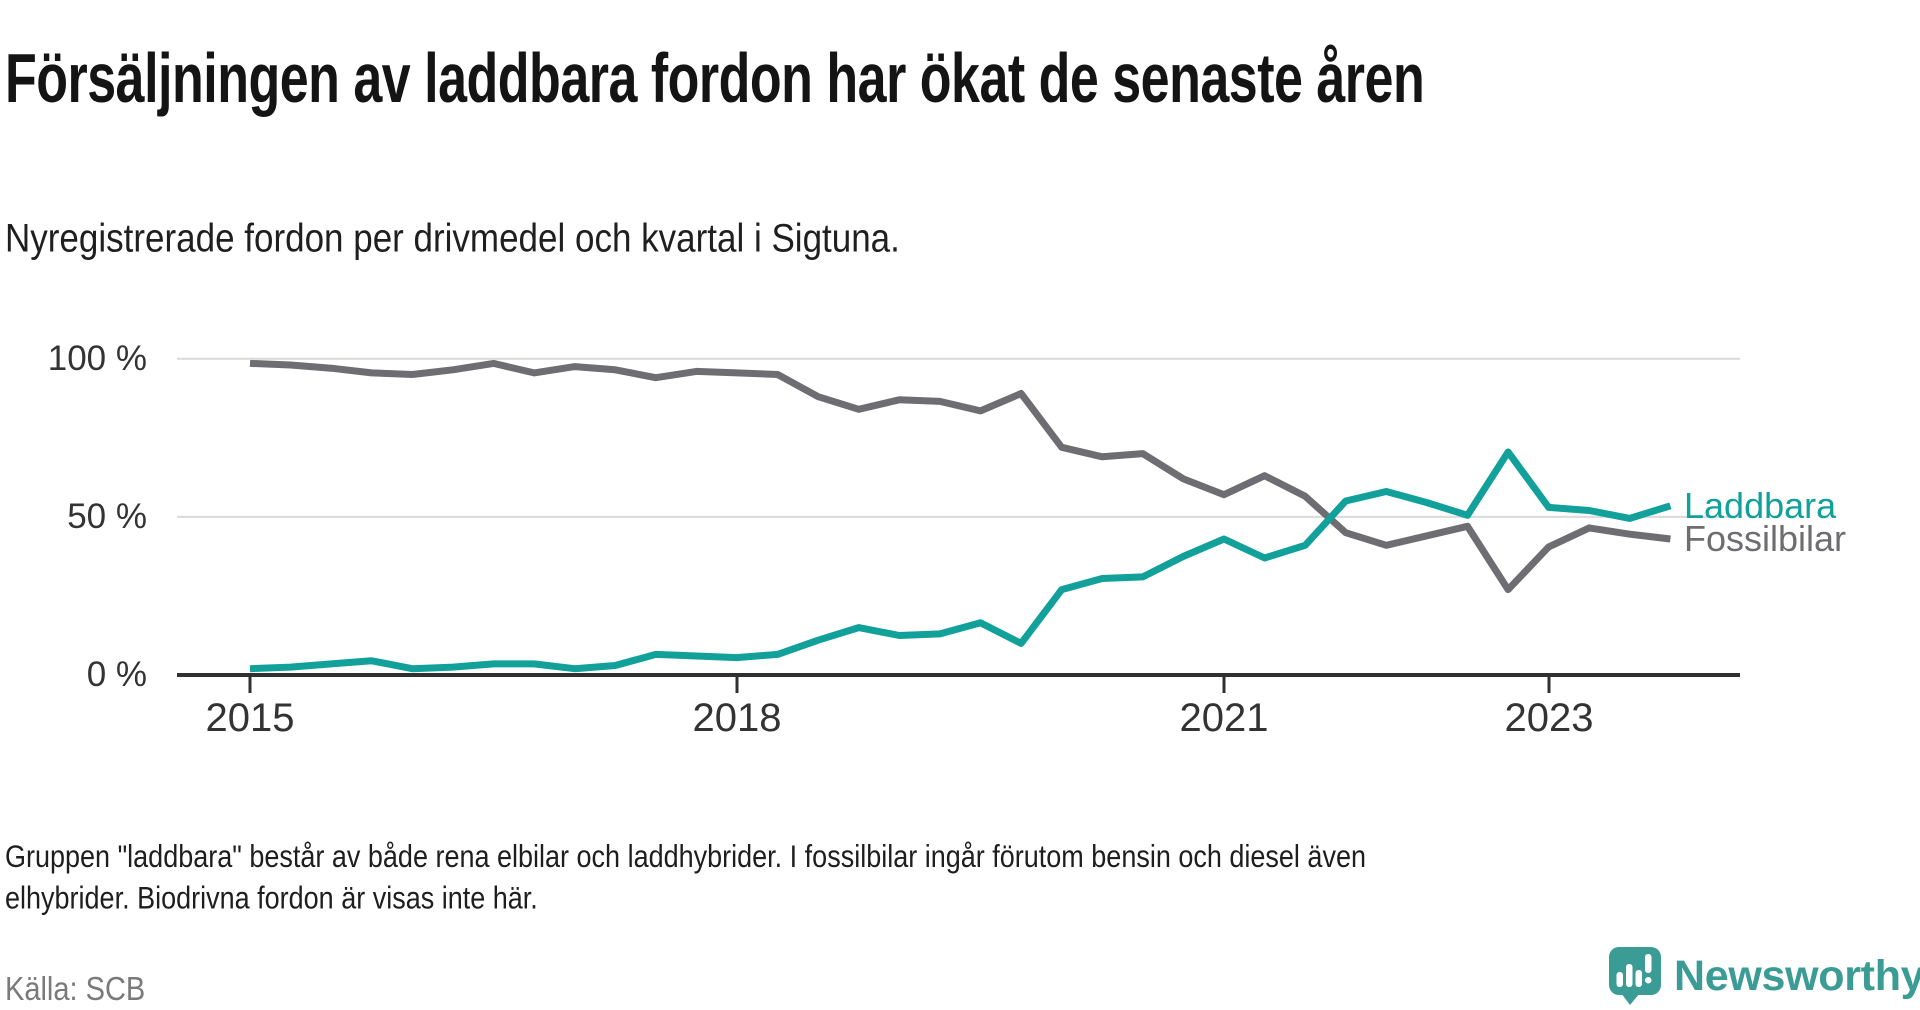 This screenshot has width=1920, height=1010. Describe the element at coordinates (1765, 538) in the screenshot. I see `series-label-fossilbilar: Fossilbilar` at that location.